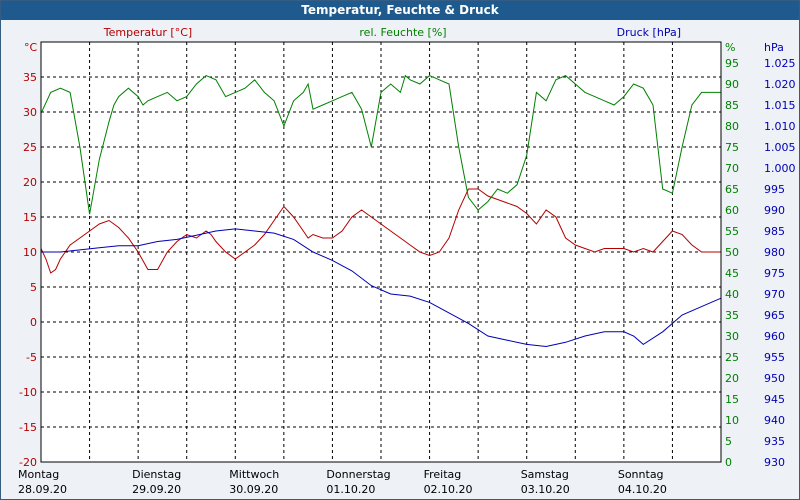 The image size is (800, 500). Describe the element at coordinates (30, 182) in the screenshot. I see `temperature-tick-label: 20` at that location.